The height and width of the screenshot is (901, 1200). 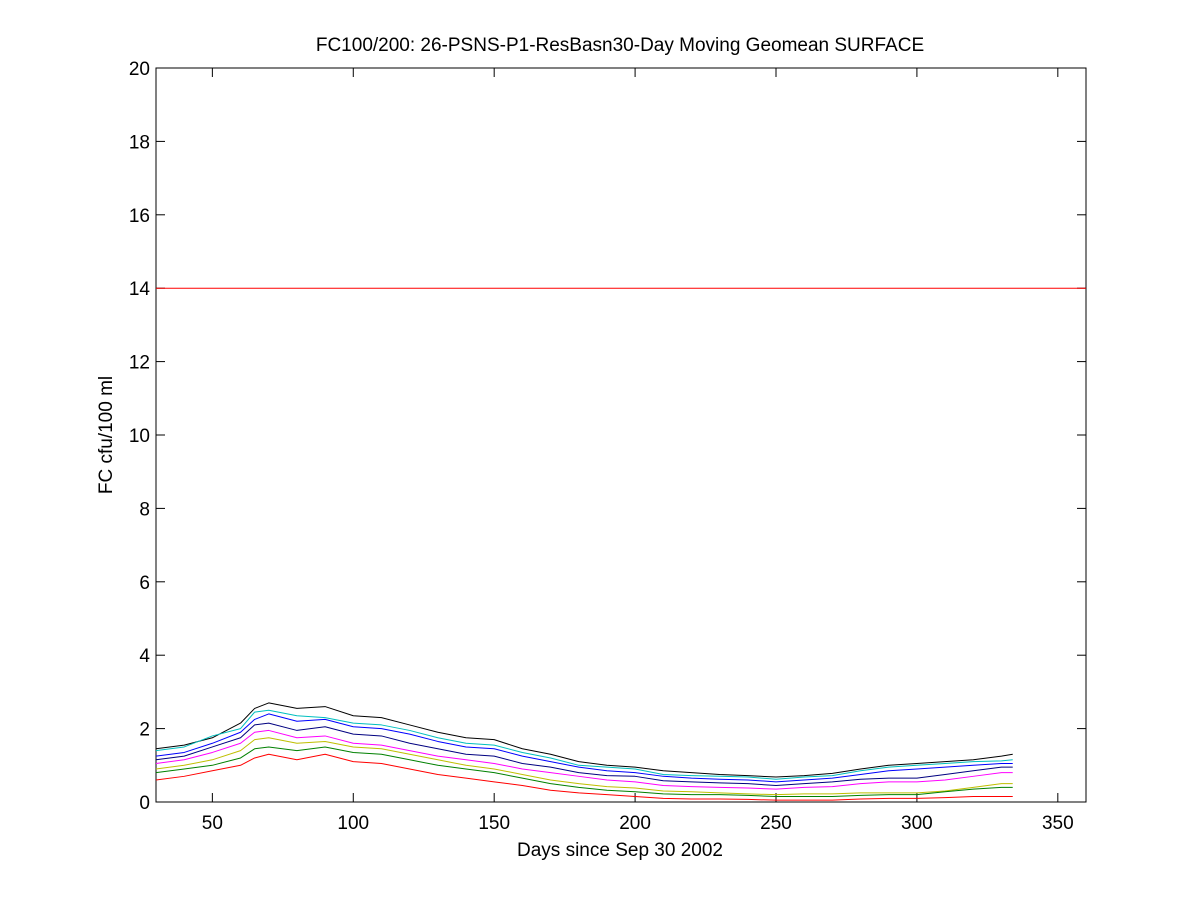 What do you see at coordinates (212, 823) in the screenshot?
I see `x-tick-label: 50` at bounding box center [212, 823].